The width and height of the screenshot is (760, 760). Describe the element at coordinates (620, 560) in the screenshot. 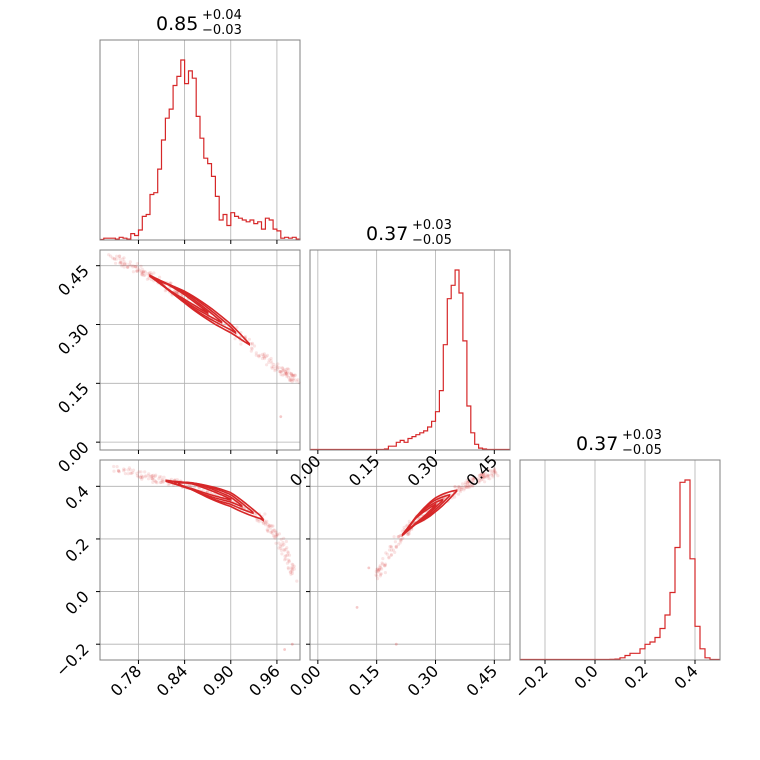

I see `p3-marginal-frame` at that location.